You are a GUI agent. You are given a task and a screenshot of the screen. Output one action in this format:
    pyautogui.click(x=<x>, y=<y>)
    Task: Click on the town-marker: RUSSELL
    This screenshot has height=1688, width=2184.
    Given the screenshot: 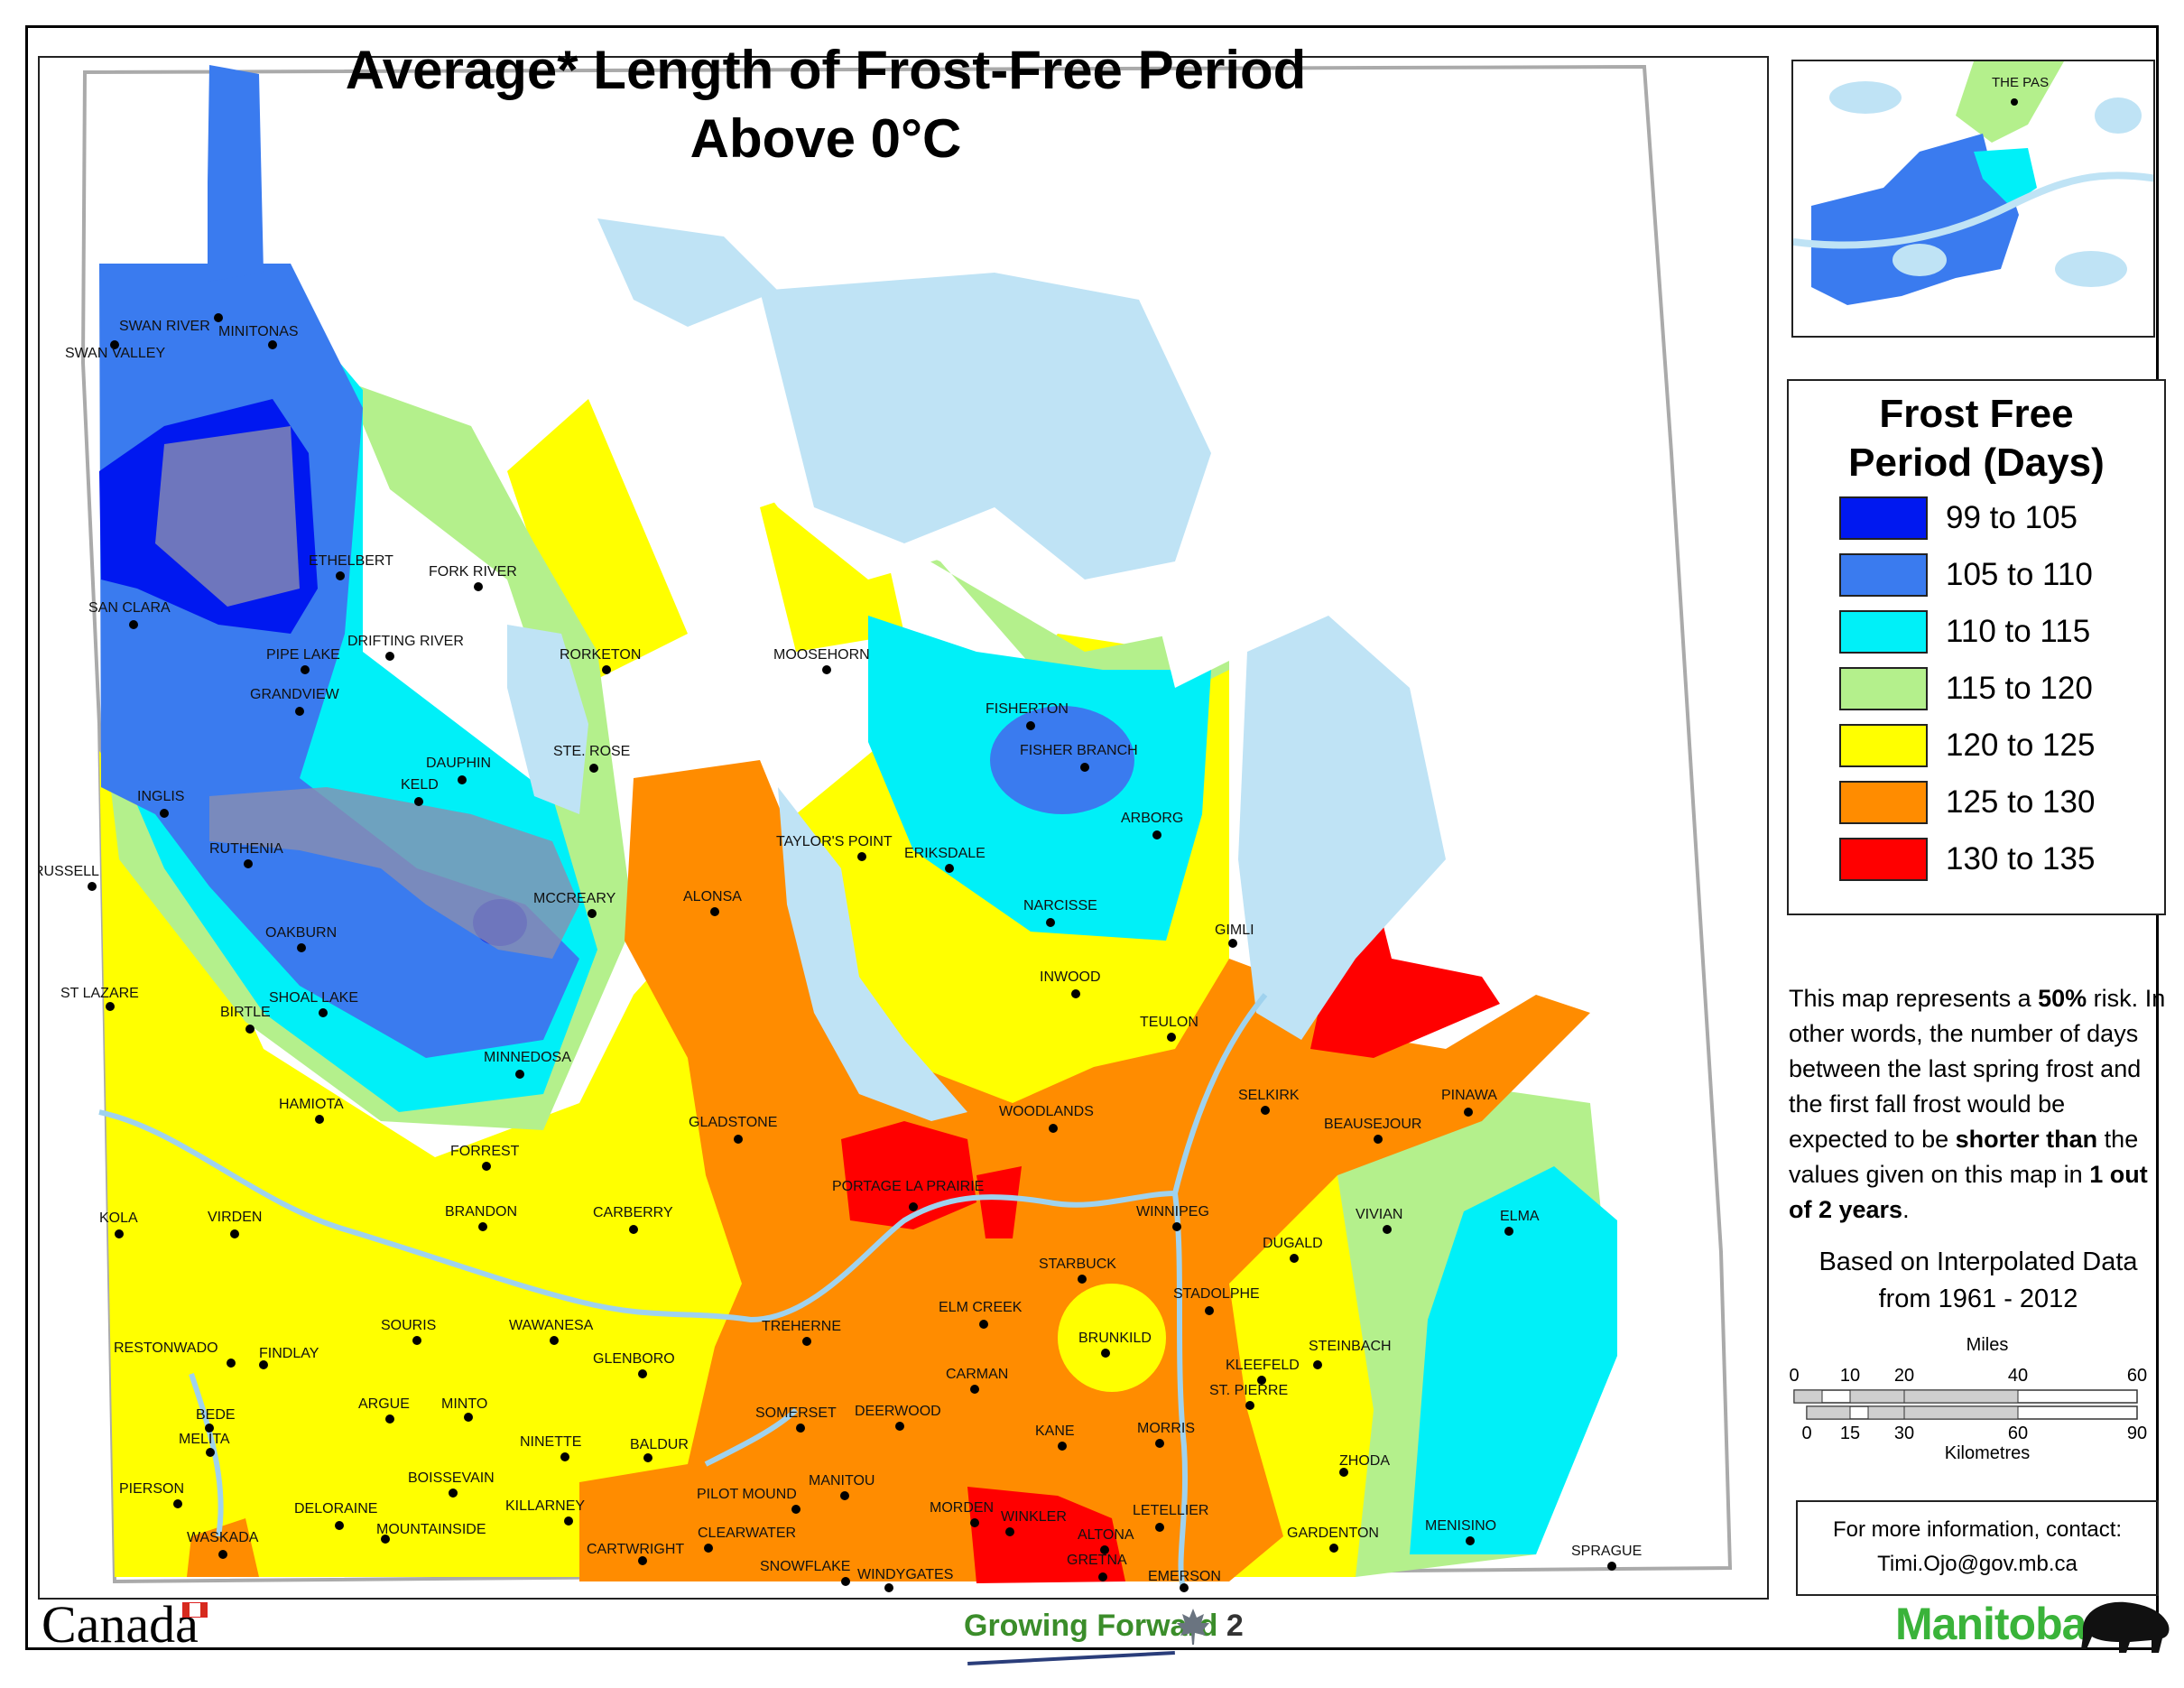 What is the action you would take?
    pyautogui.click(x=69, y=878)
    